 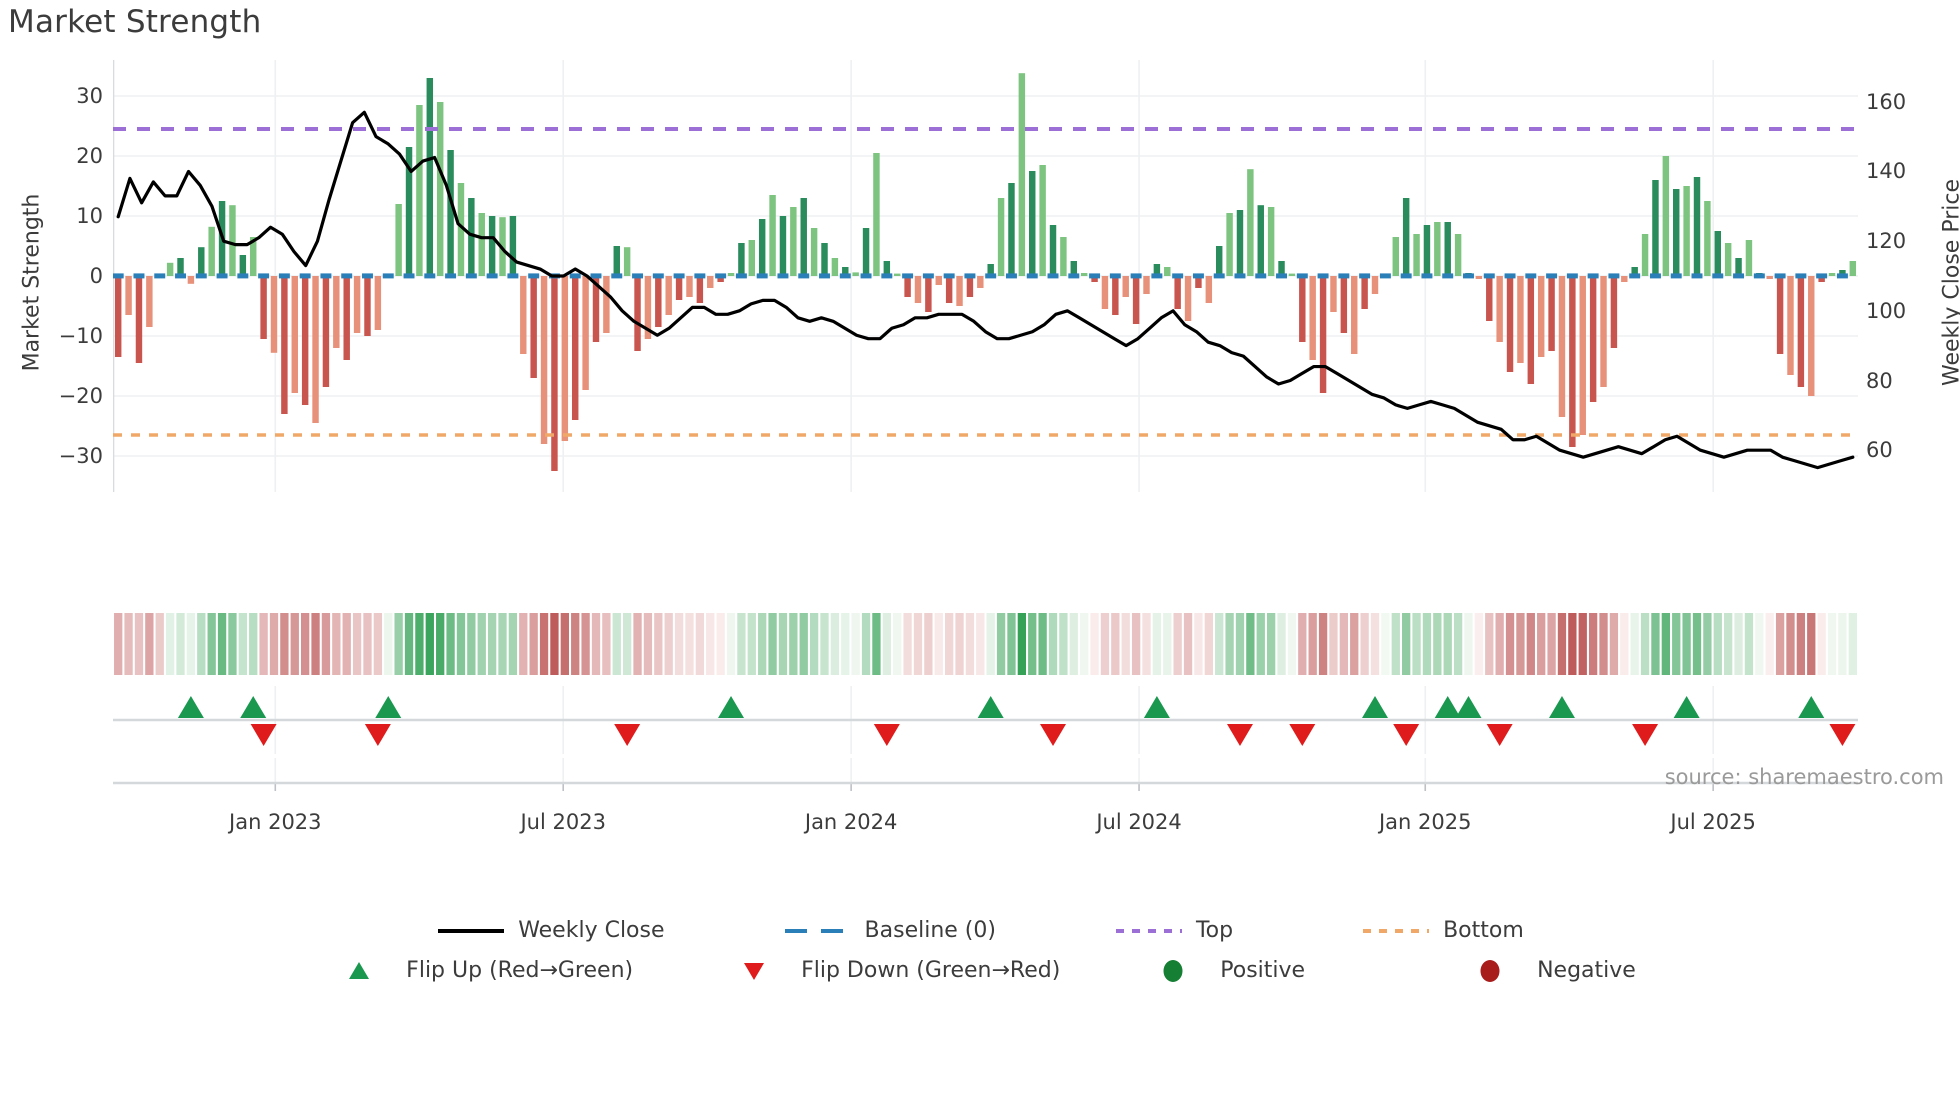 What do you see at coordinates (478, 970) in the screenshot?
I see `legend-item: Flip Up (Red→Green)` at bounding box center [478, 970].